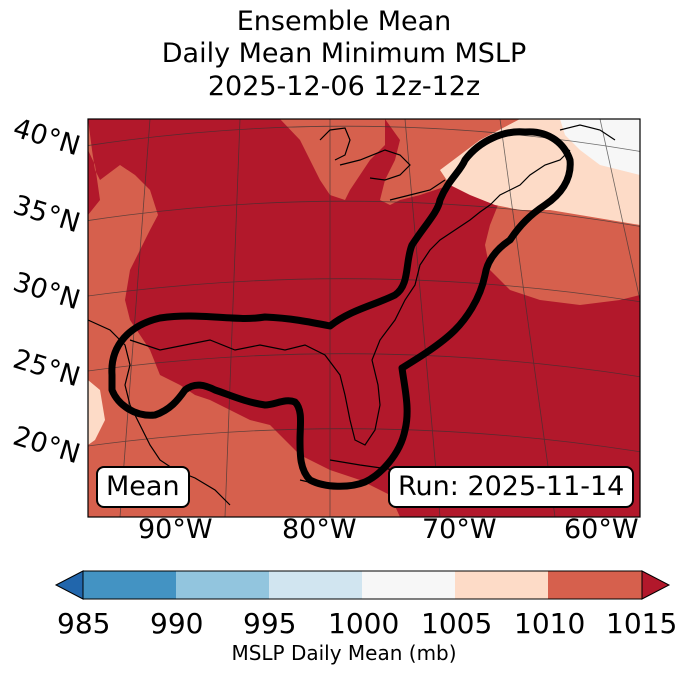  Describe the element at coordinates (177, 623) in the screenshot. I see `colorbar-tick-990: 990` at that location.